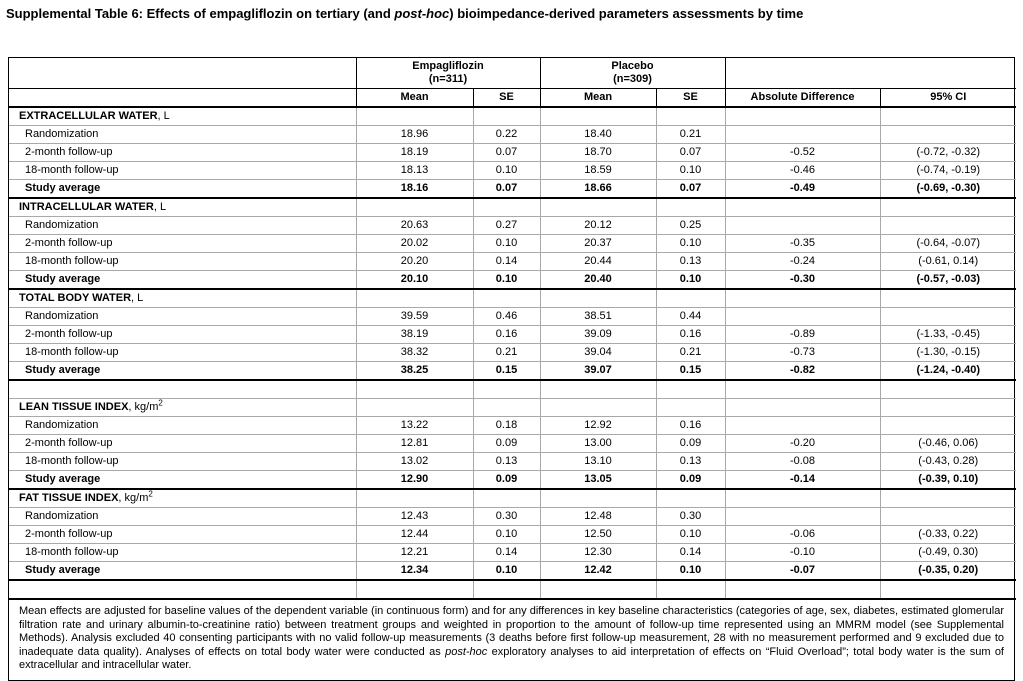 The height and width of the screenshot is (681, 1023). Describe the element at coordinates (803, 371) in the screenshot. I see `abs-diff-cell: -0.82` at that location.